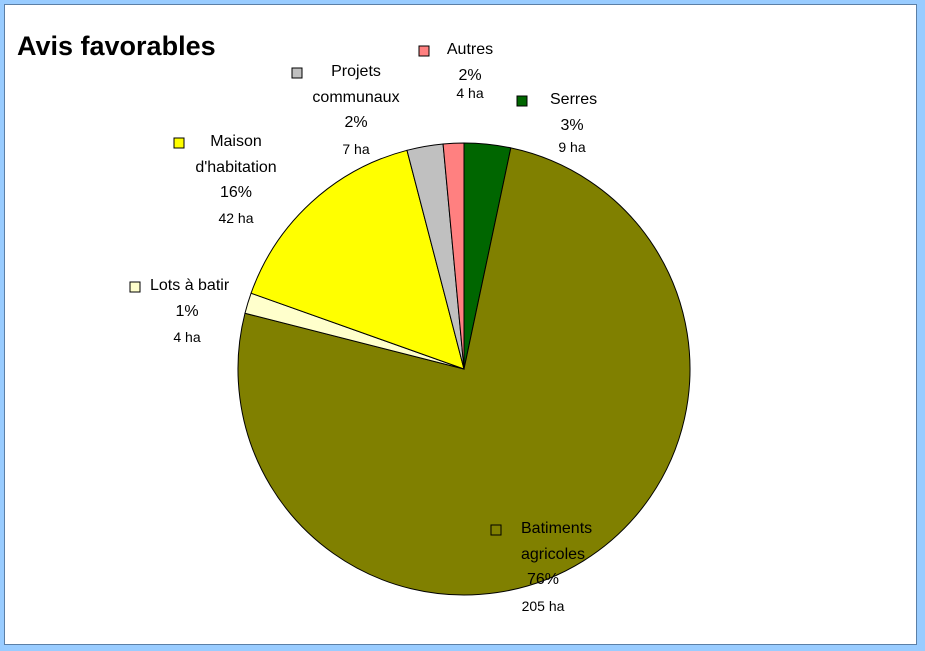  What do you see at coordinates (236, 192) in the screenshot?
I see `label-percent-maison-d-habitation: 16%` at bounding box center [236, 192].